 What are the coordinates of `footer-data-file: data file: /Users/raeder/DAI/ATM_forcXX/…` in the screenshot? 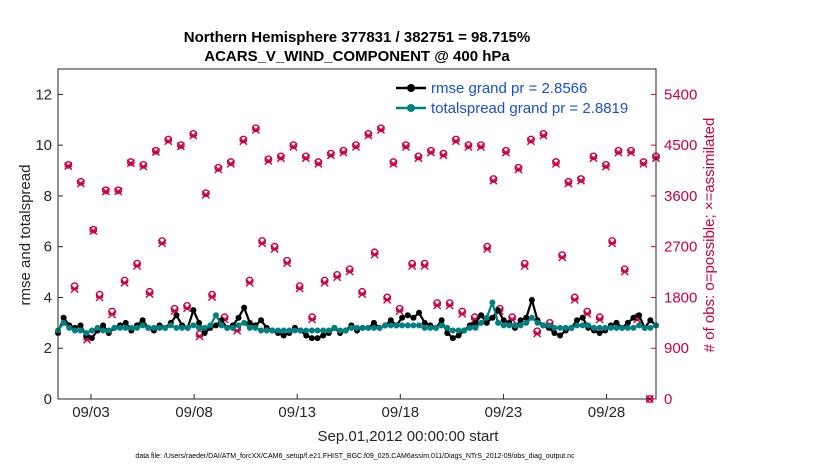 It's located at (355, 456).